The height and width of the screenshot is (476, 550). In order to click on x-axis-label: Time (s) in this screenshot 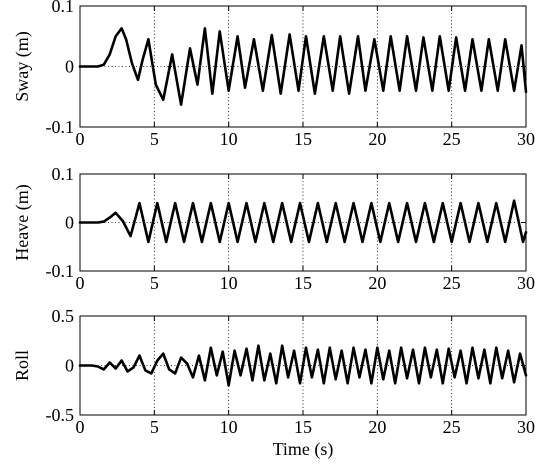, I will do `click(303, 449)`.